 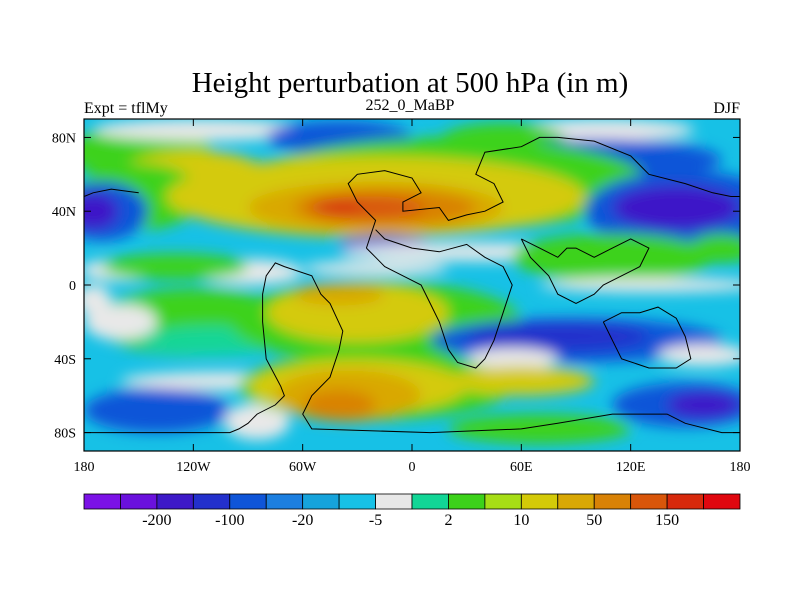 I want to click on y-tick-label-1: 40N, so click(x=64, y=212).